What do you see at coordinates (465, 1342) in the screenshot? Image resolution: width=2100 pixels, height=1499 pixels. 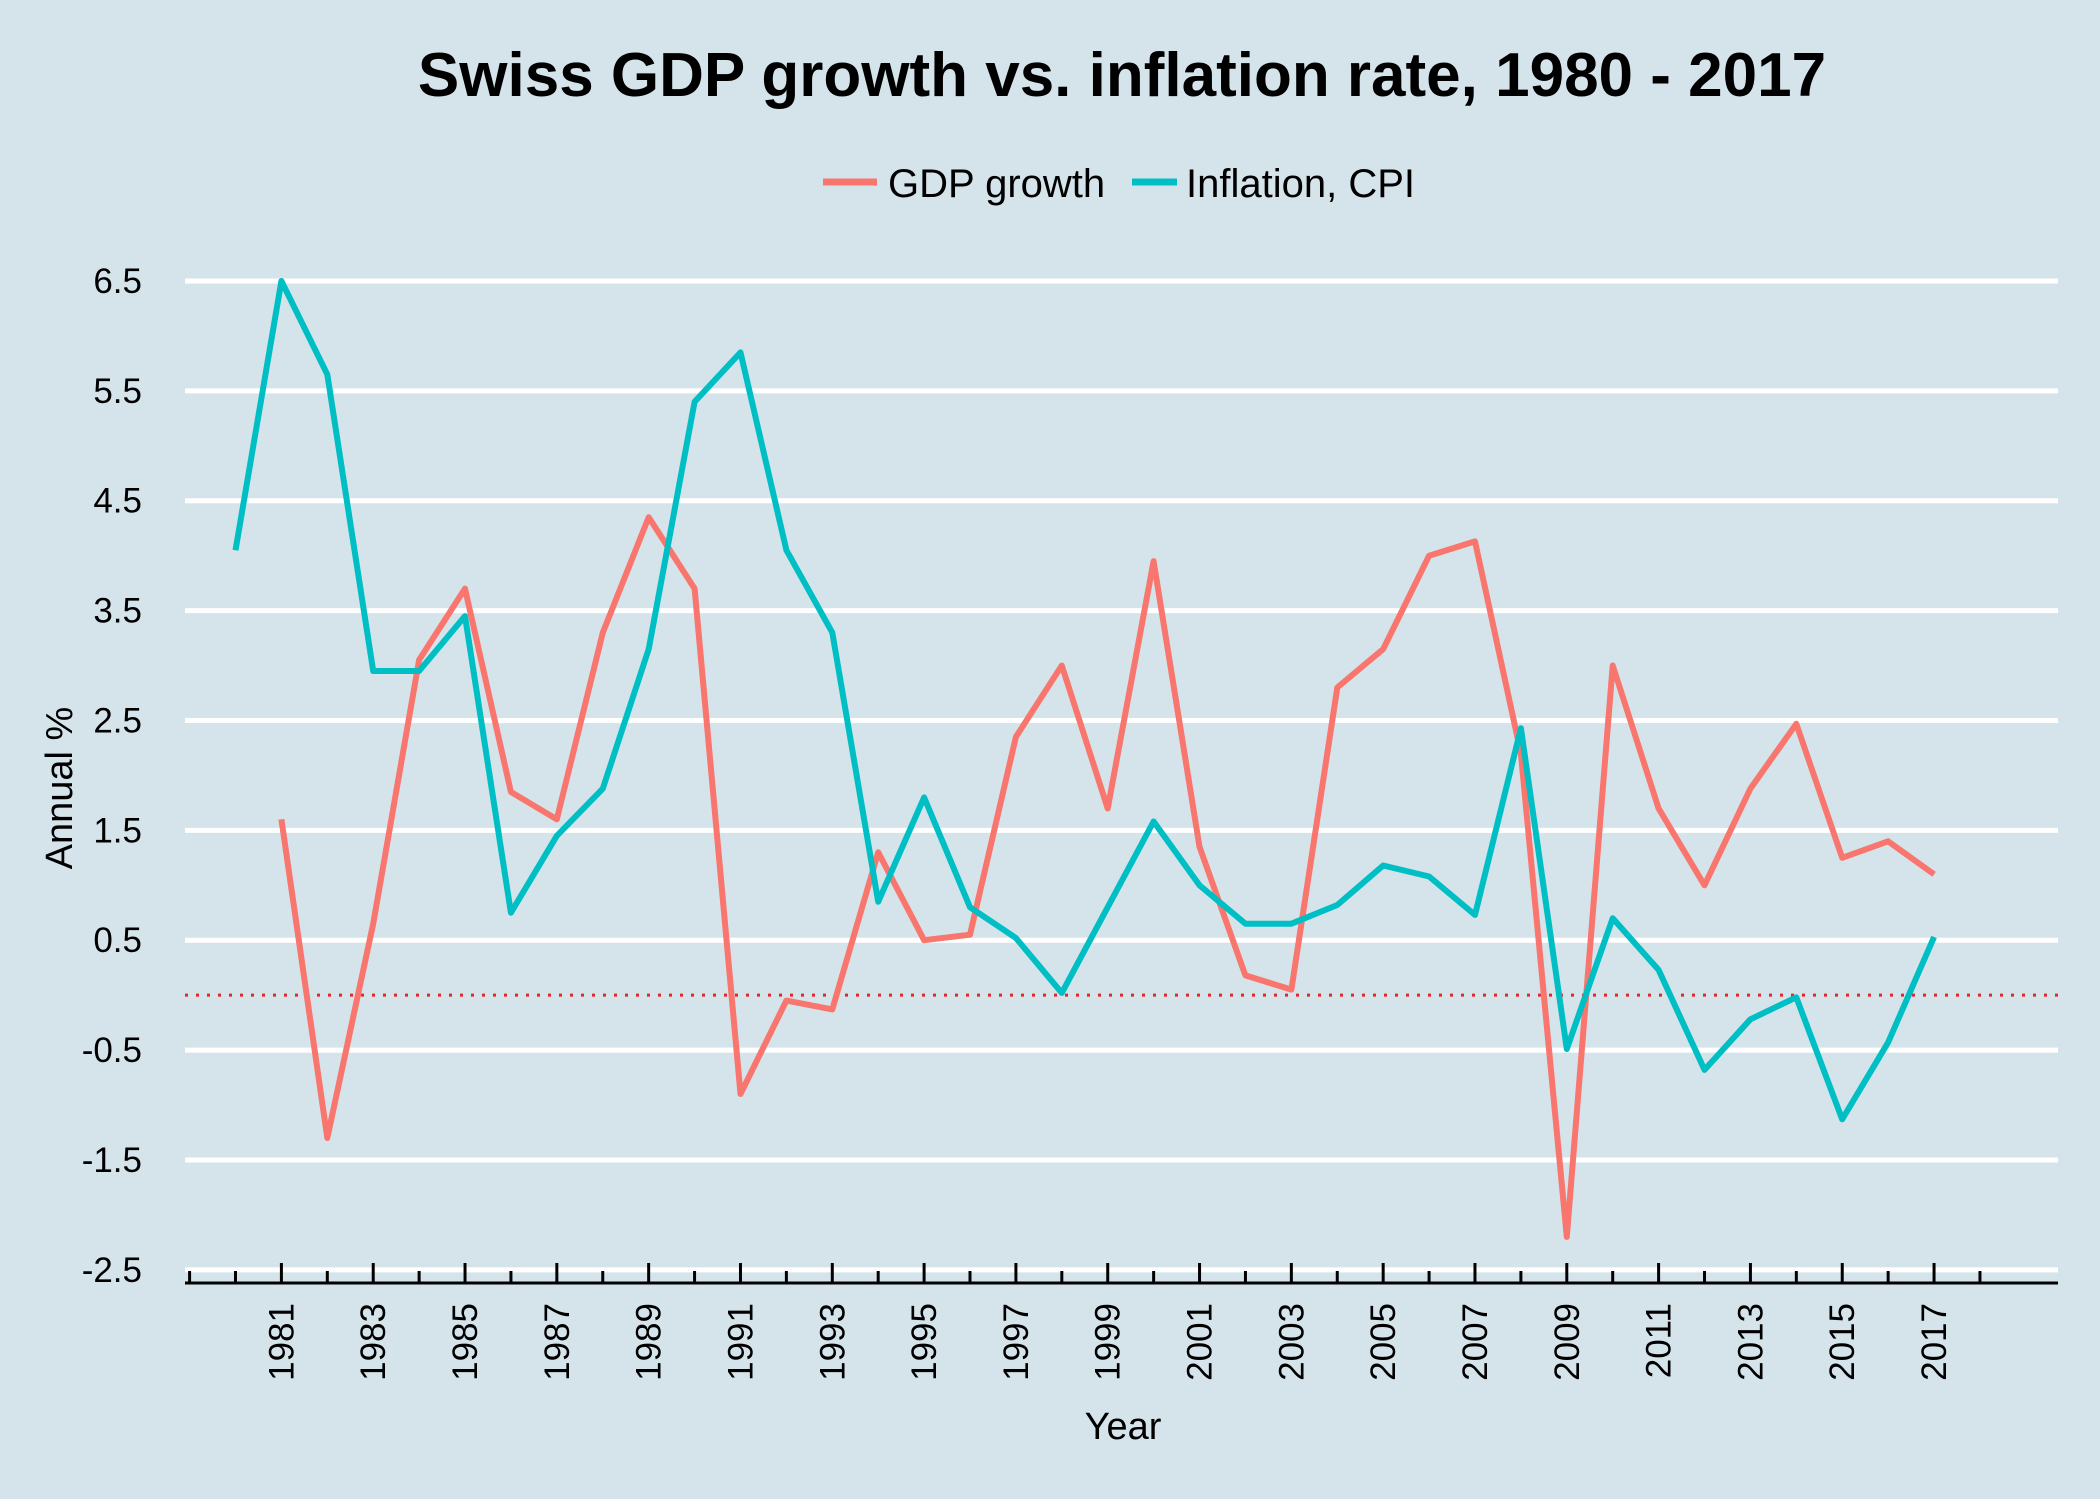 I see `x-tick-label: 1985` at bounding box center [465, 1342].